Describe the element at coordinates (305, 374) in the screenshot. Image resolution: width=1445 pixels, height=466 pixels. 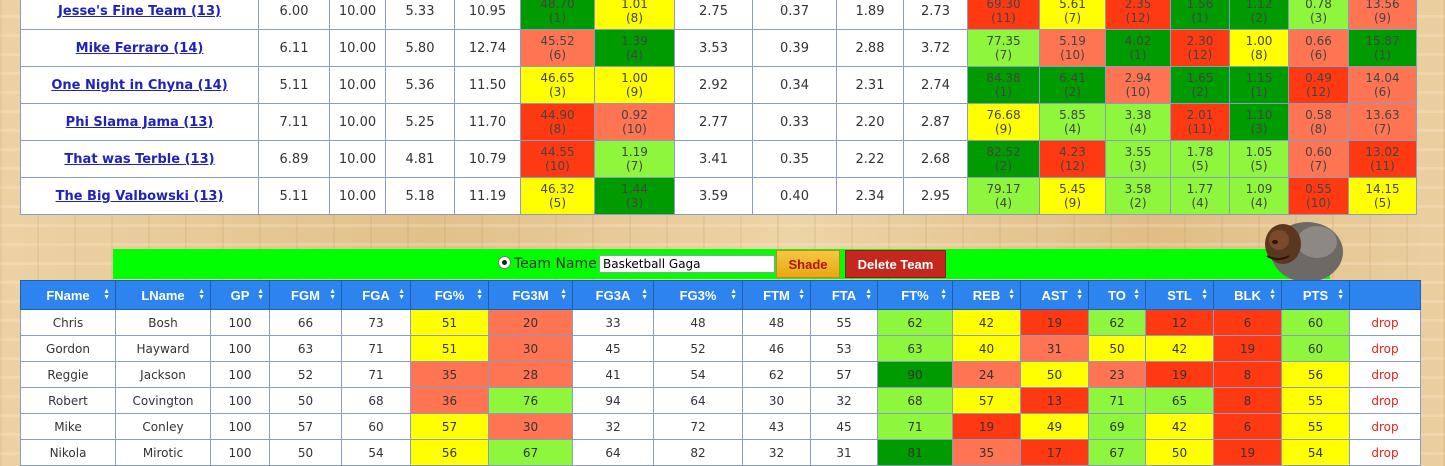
I see `player-stat-cell: 52` at that location.